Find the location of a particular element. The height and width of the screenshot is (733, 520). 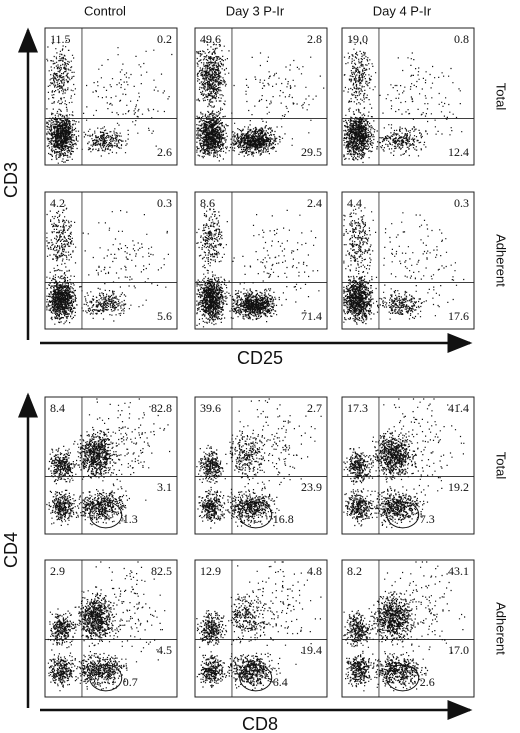

quadrant-value: 17.3 is located at coordinates (357, 408).